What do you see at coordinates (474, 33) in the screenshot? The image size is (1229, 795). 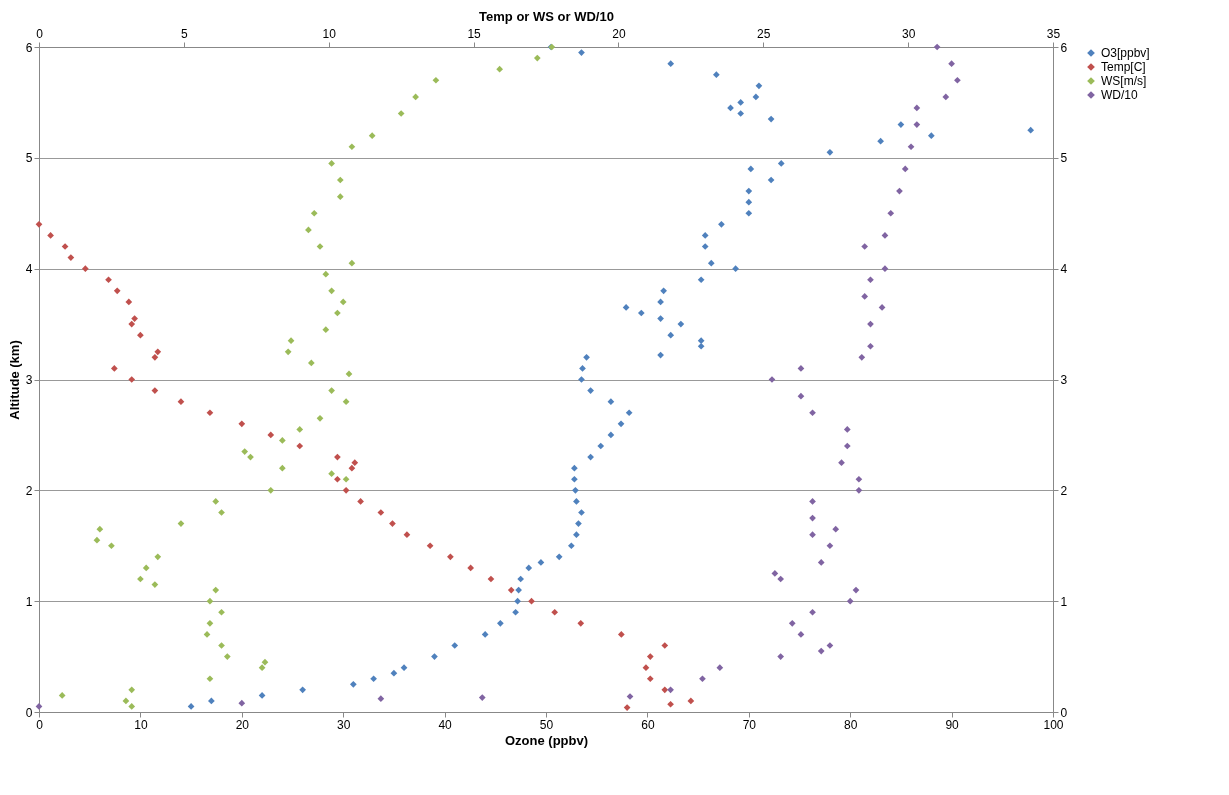 I see `x2-tick-label: 15` at bounding box center [474, 33].